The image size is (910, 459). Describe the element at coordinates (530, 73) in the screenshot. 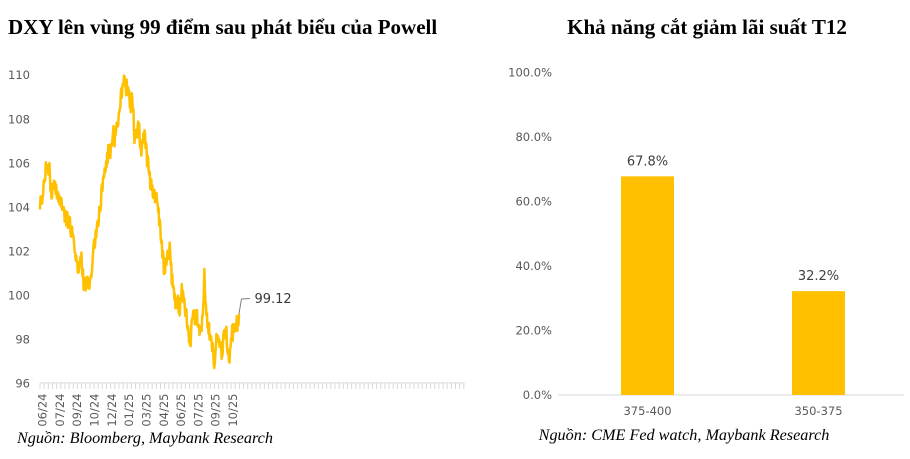

I see `y-axis-label: 100.0%` at that location.